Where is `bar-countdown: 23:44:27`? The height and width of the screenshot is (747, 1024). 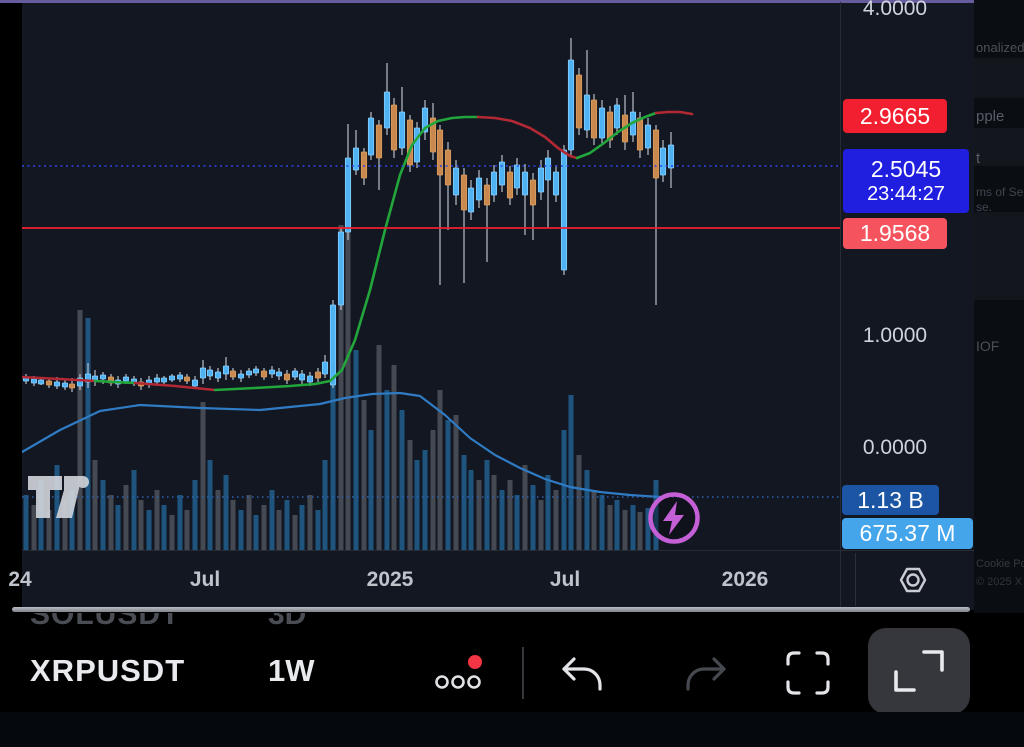
bar-countdown: 23:44:27 is located at coordinates (906, 193).